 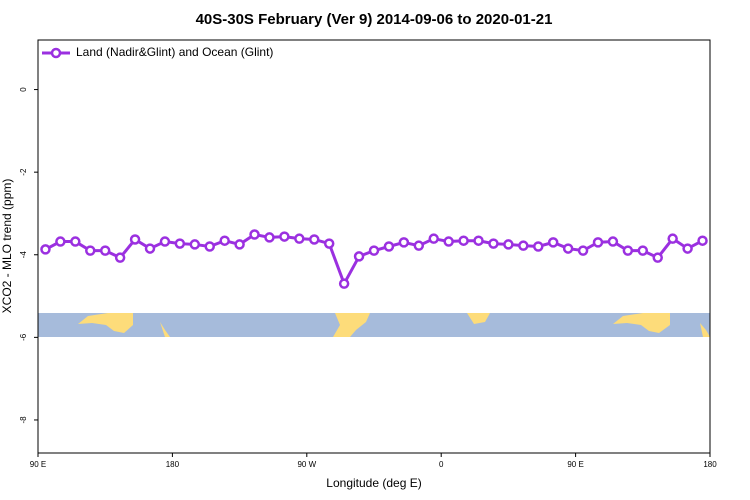 I want to click on x-axis-label: Longitude (deg E), so click(x=373, y=483).